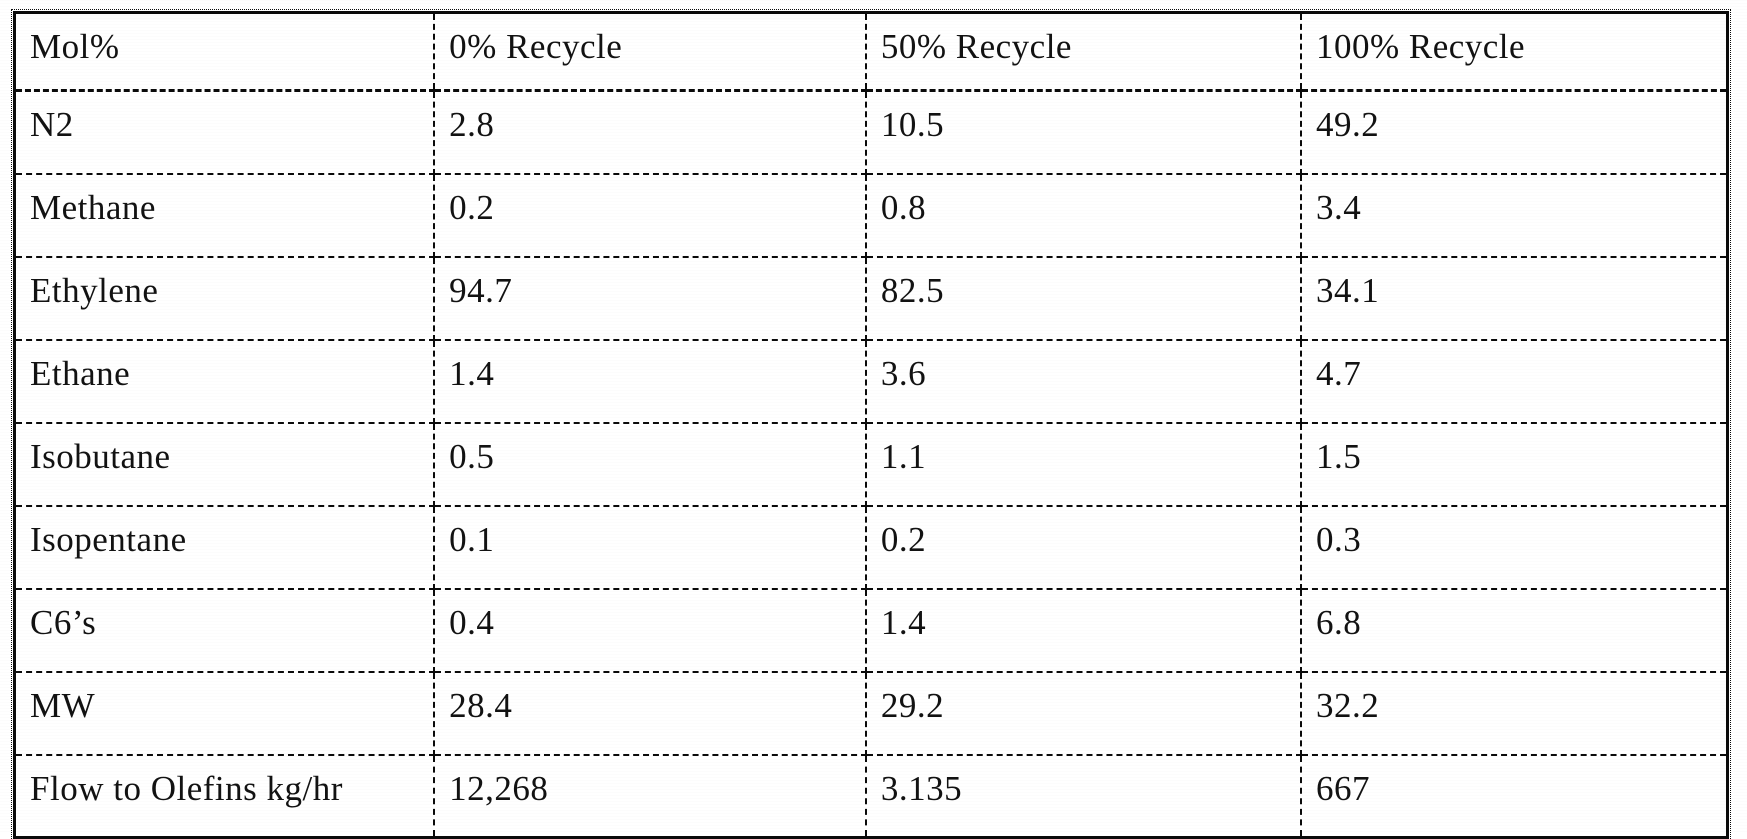 The width and height of the screenshot is (1747, 839). What do you see at coordinates (1083, 51) in the screenshot?
I see `header-cell-50-recycle: 50% Recycle` at bounding box center [1083, 51].